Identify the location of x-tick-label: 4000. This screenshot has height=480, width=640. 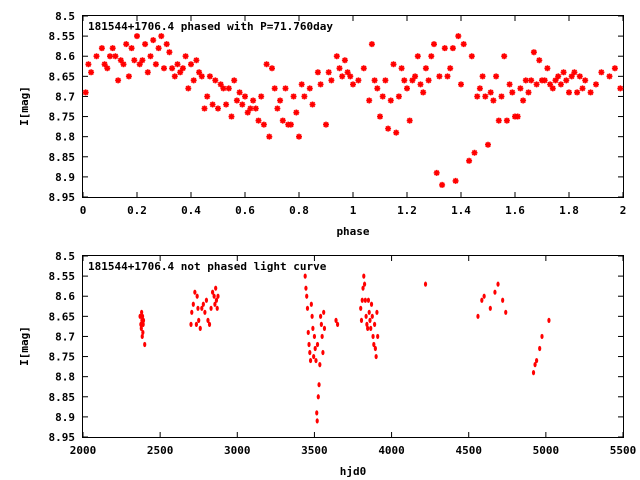
(391, 450).